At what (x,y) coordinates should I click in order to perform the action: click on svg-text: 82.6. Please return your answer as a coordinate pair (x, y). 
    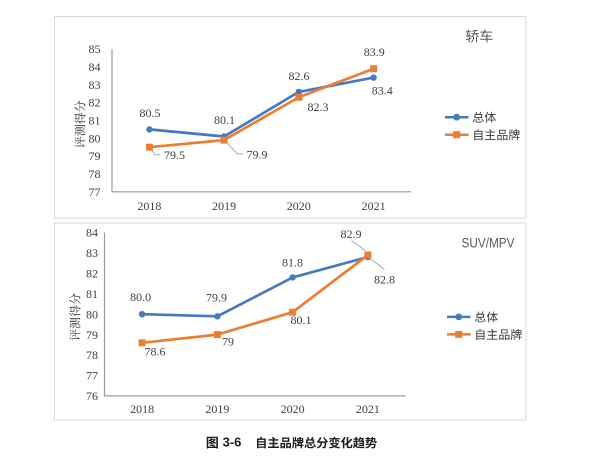
    Looking at the image, I should click on (299, 76).